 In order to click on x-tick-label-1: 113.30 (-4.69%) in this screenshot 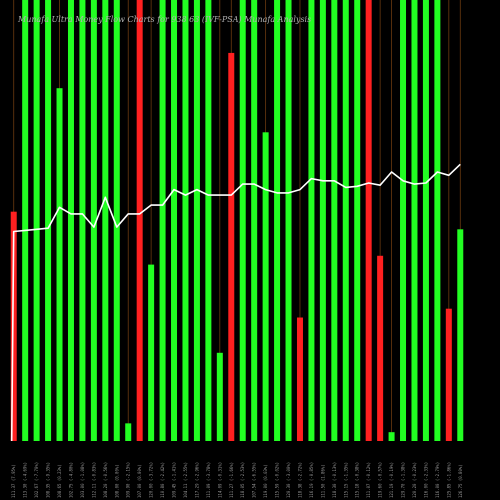, I will do `click(25, 480)`.